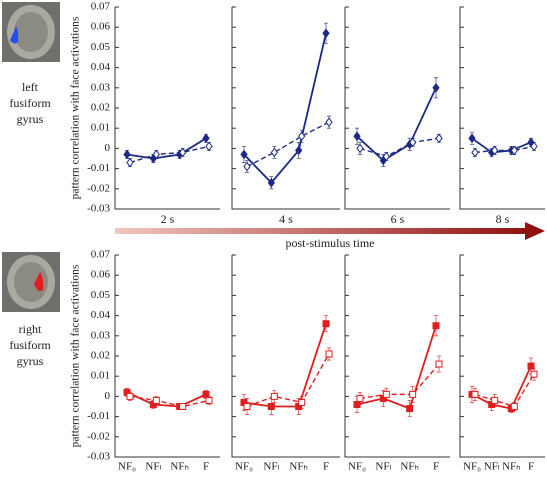 This screenshot has width=547, height=477. Describe the element at coordinates (329, 243) in the screenshot. I see `x-axis-label: post-stimulus time` at that location.